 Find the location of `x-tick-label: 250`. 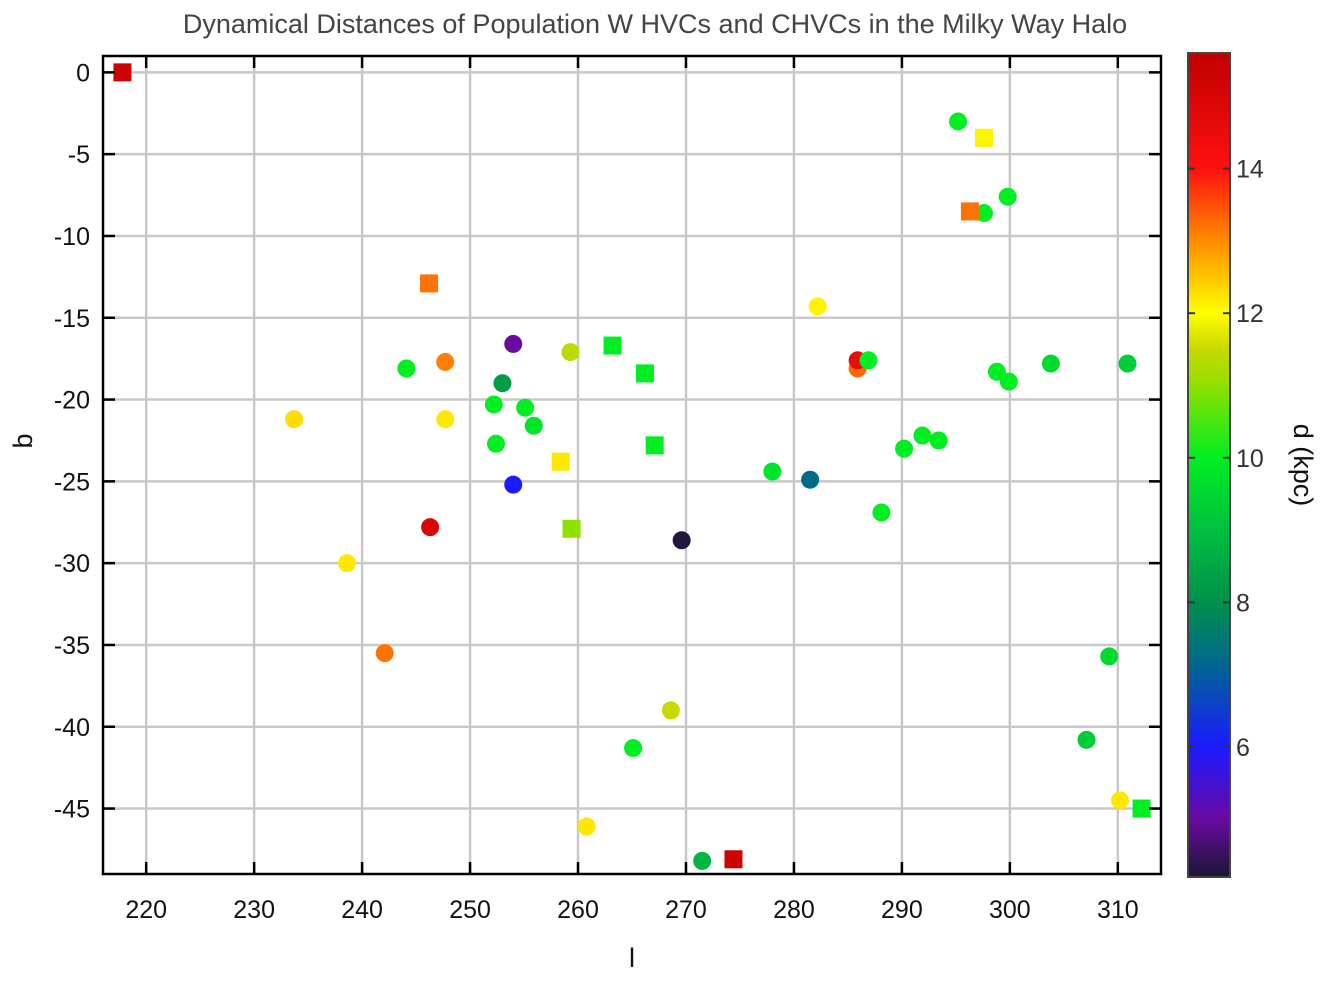

x-tick-label: 250 is located at coordinates (470, 910).